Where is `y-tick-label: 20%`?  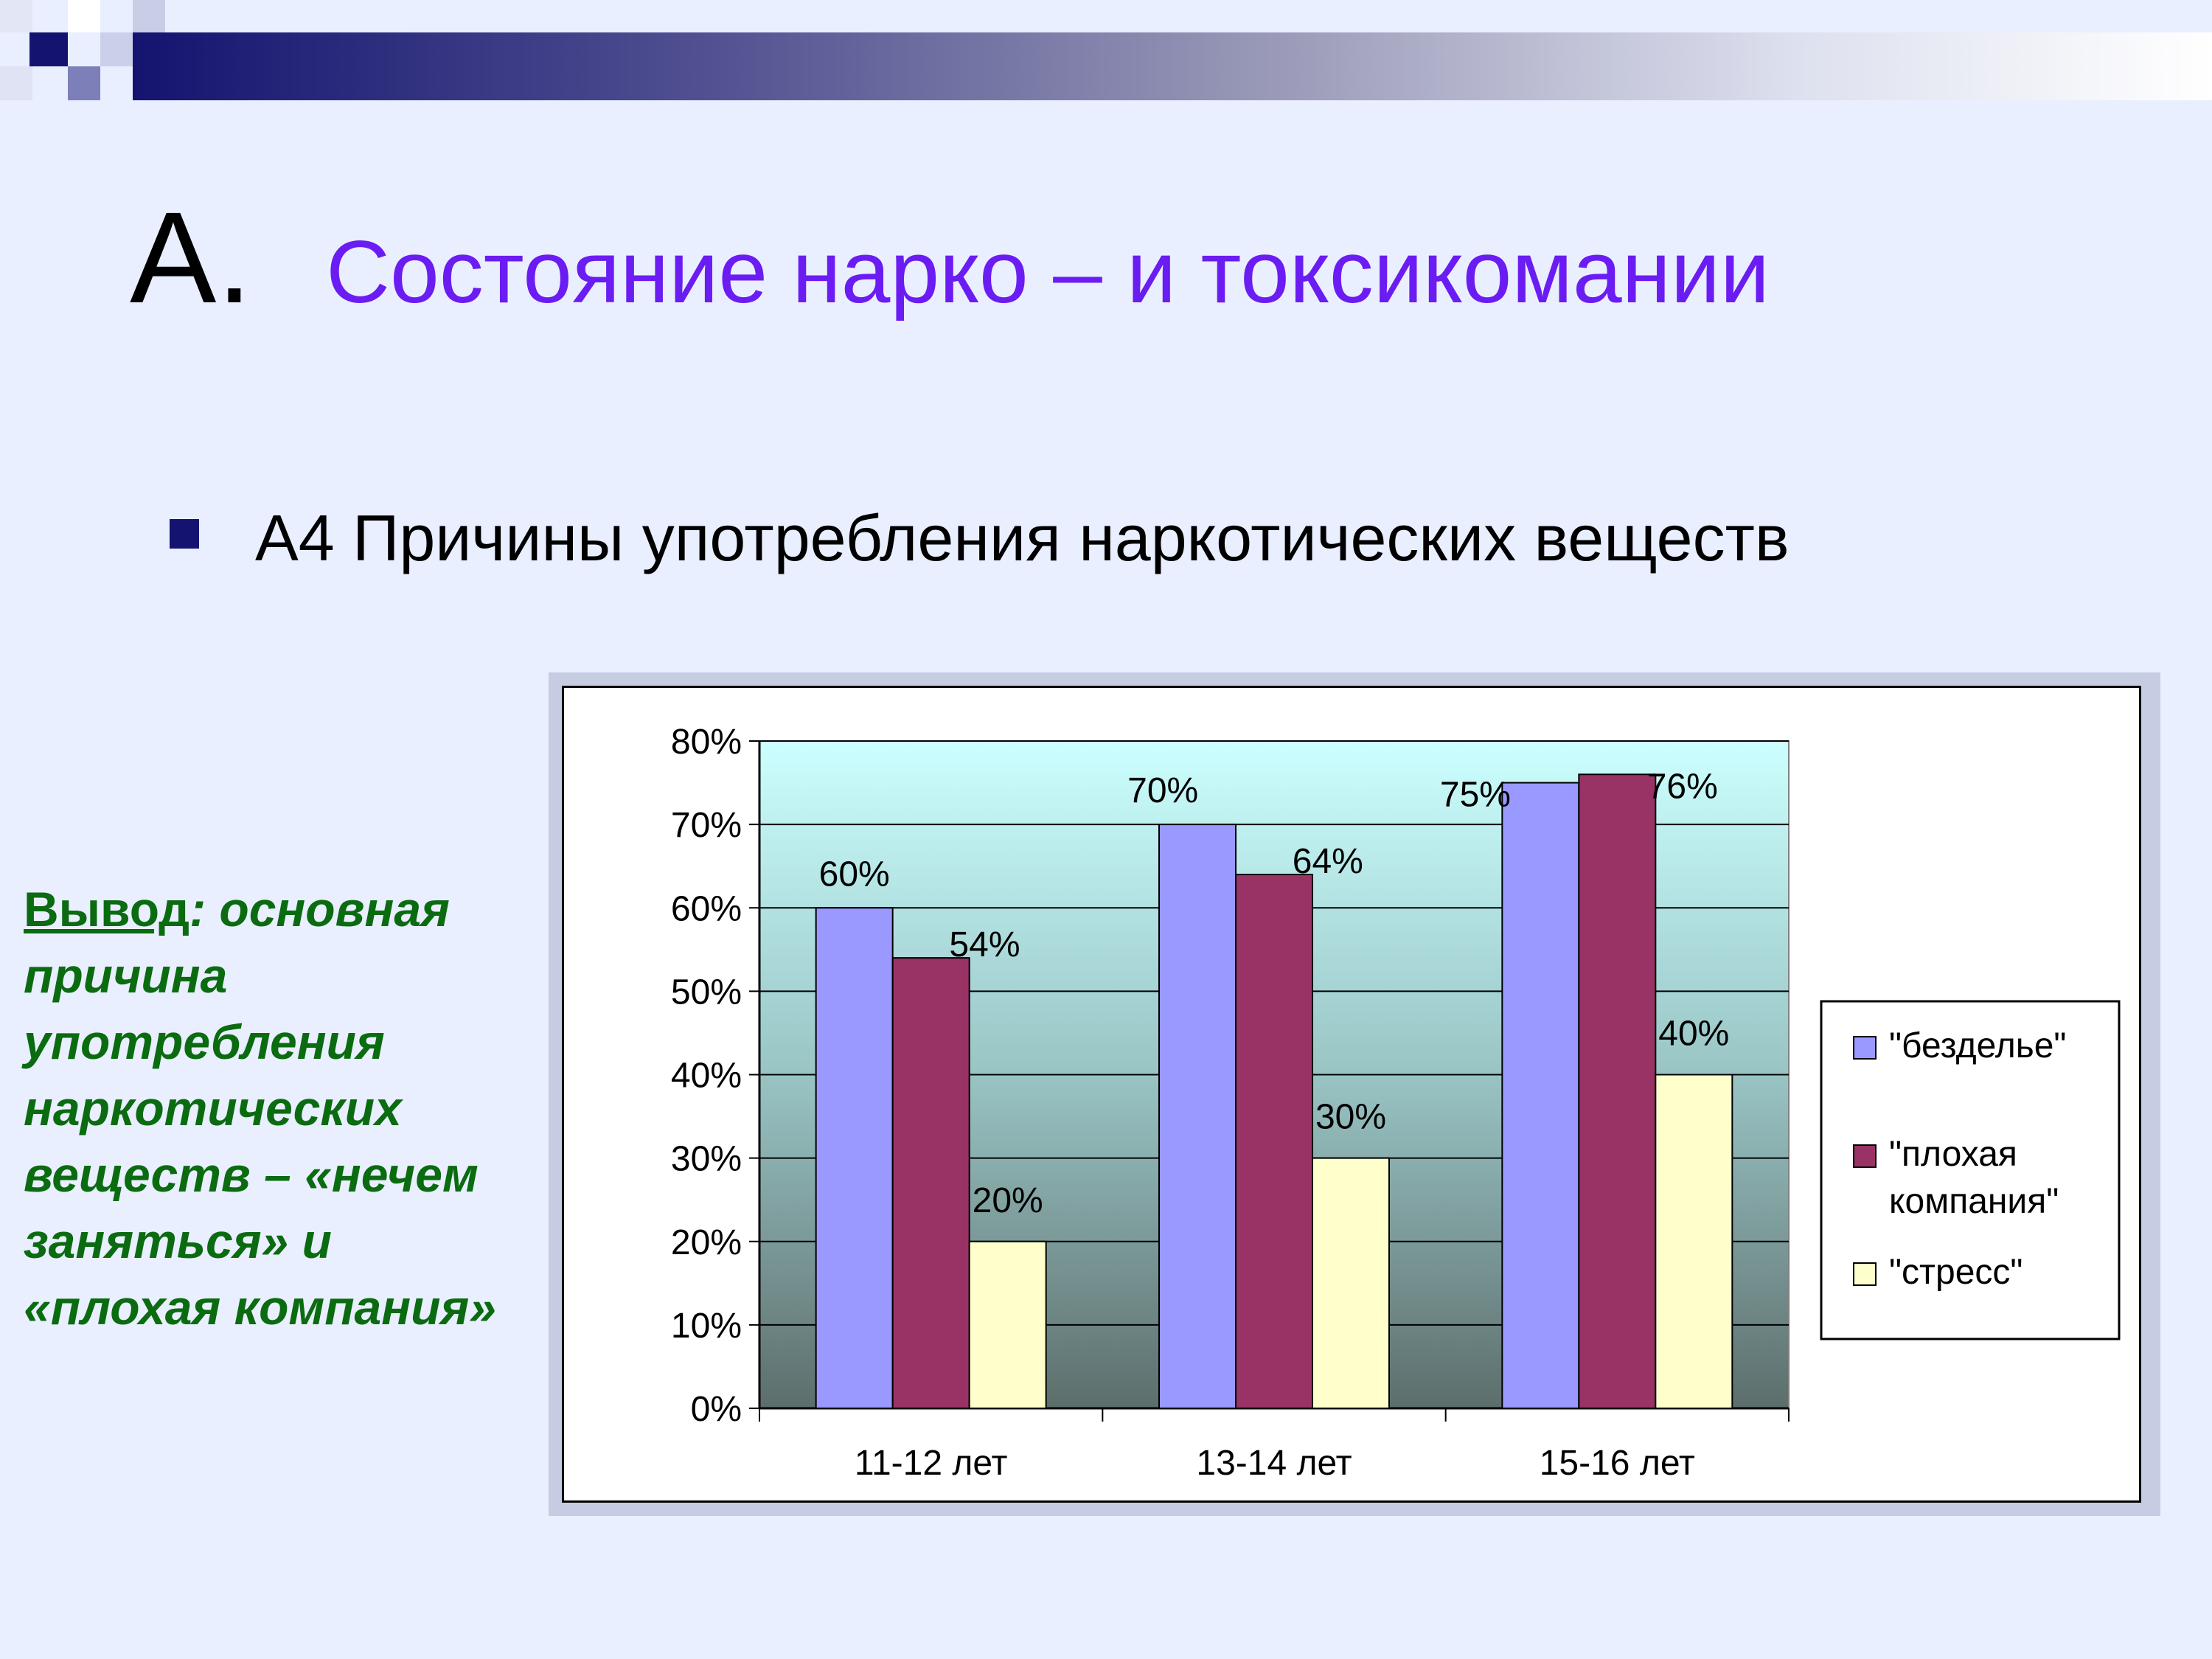 y-tick-label: 20% is located at coordinates (706, 1242).